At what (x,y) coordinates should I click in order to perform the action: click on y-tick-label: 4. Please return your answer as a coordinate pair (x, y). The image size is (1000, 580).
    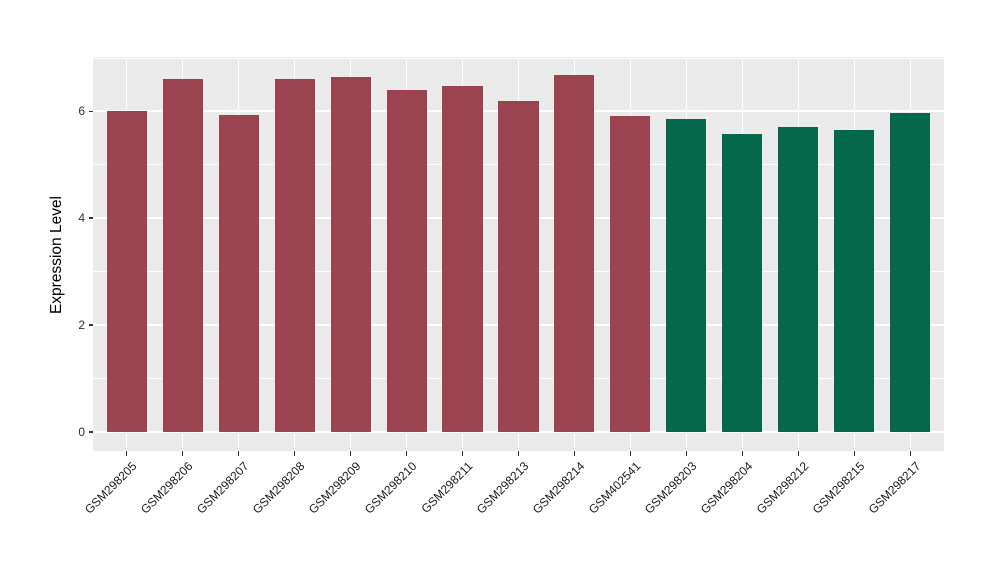
    Looking at the image, I should click on (81, 218).